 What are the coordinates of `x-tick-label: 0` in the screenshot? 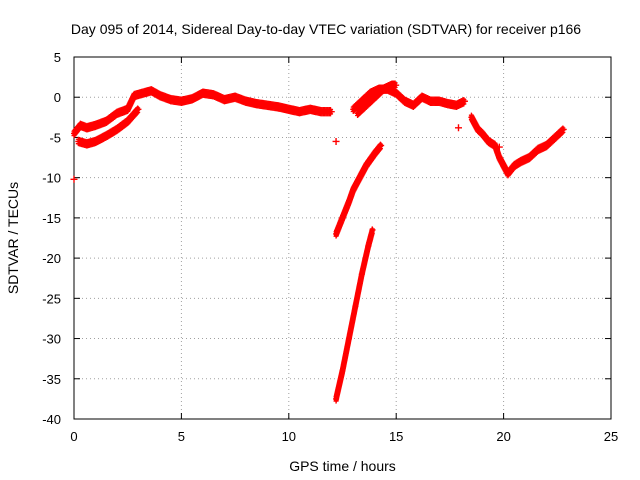 It's located at (73, 436).